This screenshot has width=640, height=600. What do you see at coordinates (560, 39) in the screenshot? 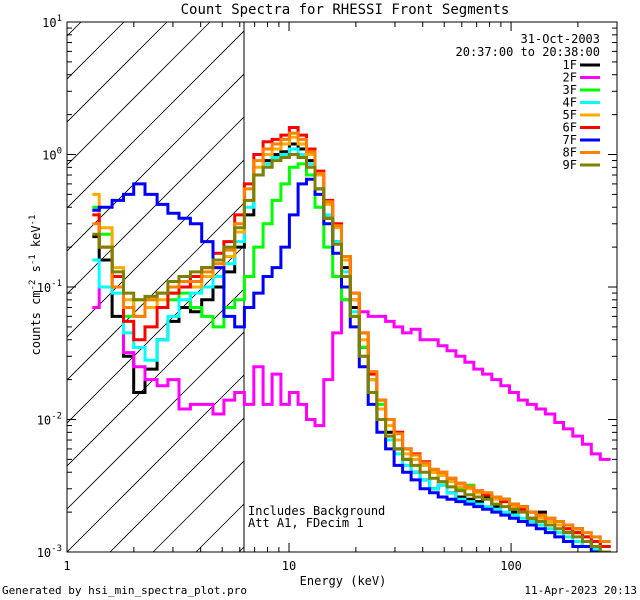
I see `date-label: 31-Oct-2003` at bounding box center [560, 39].